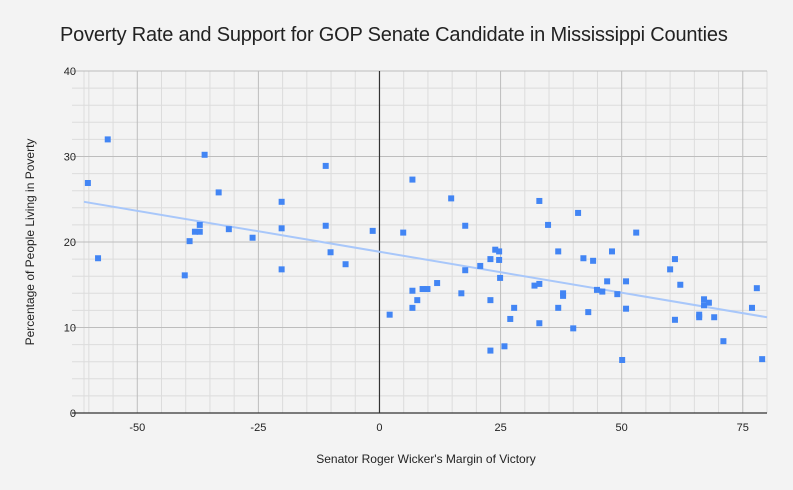 The height and width of the screenshot is (490, 793). I want to click on y-tick-label: 40, so click(70, 72).